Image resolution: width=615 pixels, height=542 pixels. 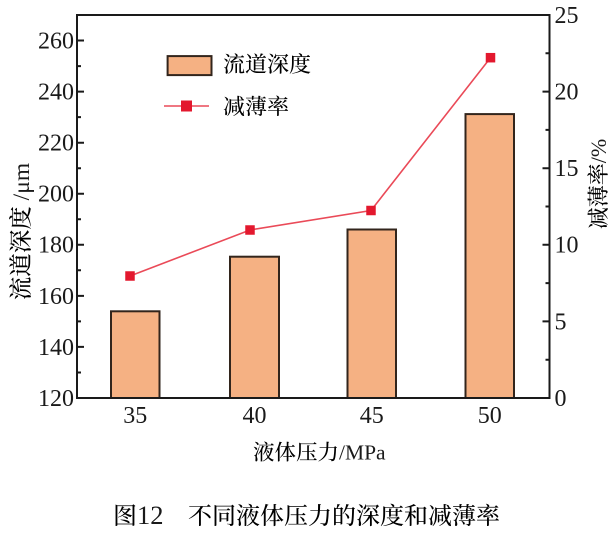 I want to click on svg-text: /μm, so click(x=22, y=181).